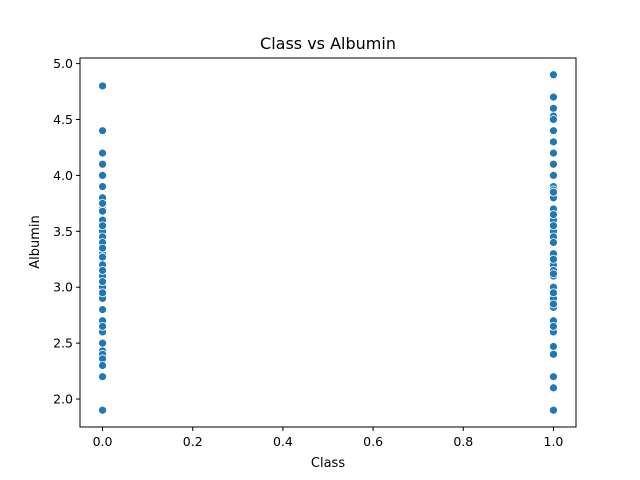  What do you see at coordinates (283, 441) in the screenshot?
I see `x-tick-label: 0.4` at bounding box center [283, 441].